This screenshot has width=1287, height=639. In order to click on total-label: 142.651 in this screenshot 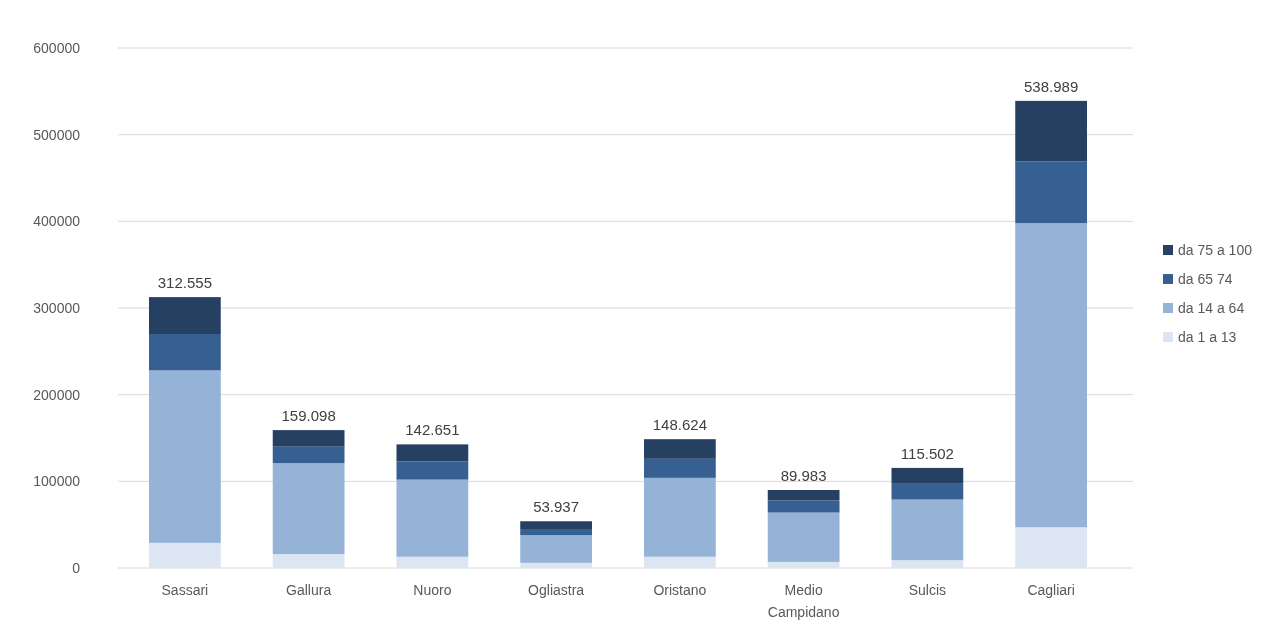, I will do `click(432, 430)`.